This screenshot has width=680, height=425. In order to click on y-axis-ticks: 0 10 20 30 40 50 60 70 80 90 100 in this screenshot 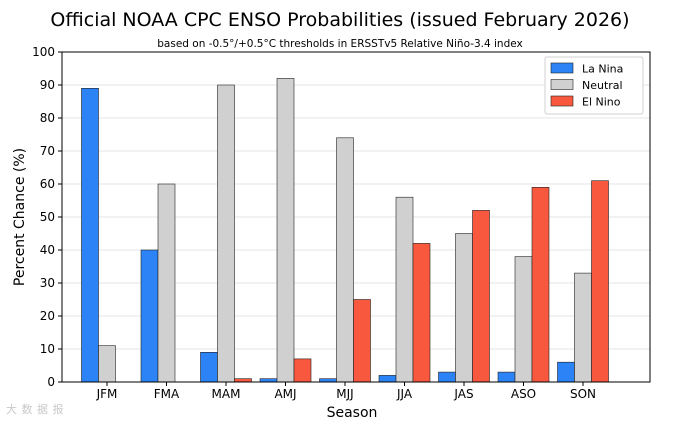, I will do `click(47, 217)`.